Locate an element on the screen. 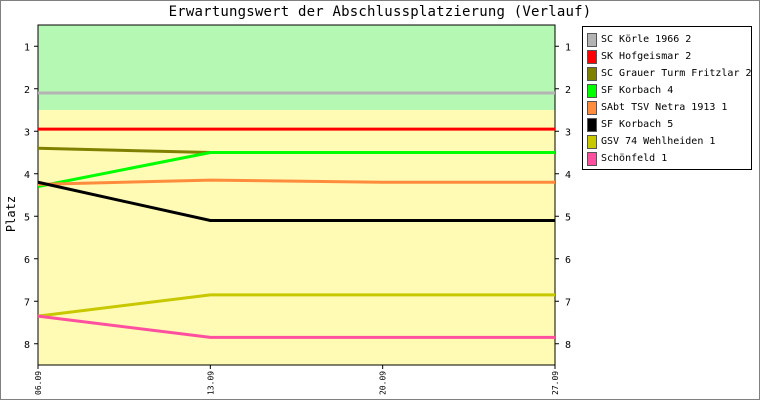 This screenshot has height=400, width=760. y-tick-label-right-8: 8 is located at coordinates (568, 345).